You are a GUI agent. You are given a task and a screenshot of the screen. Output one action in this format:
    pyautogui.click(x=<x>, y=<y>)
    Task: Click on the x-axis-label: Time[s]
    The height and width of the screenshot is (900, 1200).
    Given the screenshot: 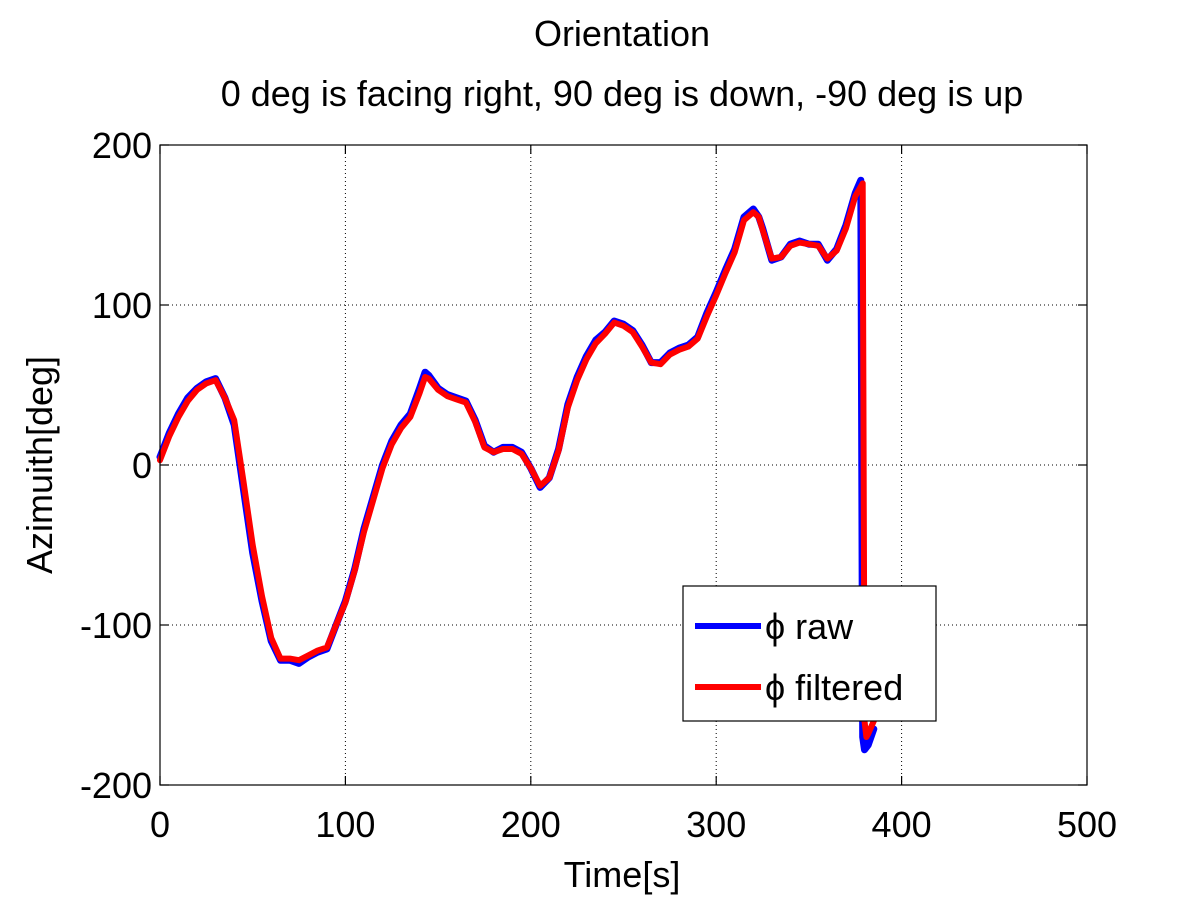 What is the action you would take?
    pyautogui.click(x=622, y=874)
    